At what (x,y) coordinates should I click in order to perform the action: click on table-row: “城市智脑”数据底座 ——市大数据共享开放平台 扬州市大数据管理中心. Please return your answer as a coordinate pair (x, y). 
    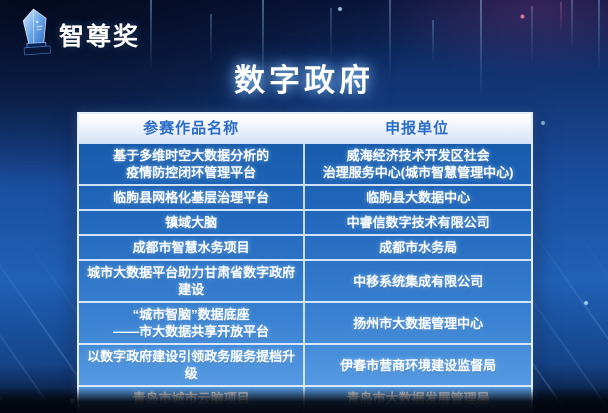
    Looking at the image, I should click on (305, 322).